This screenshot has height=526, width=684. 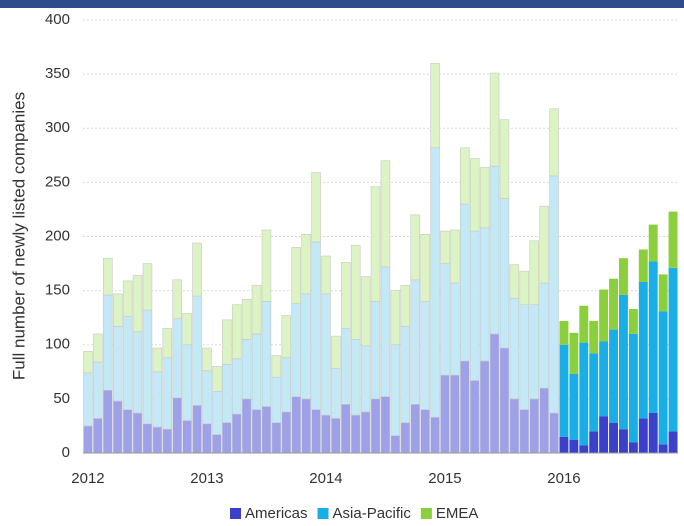 What do you see at coordinates (235, 513) in the screenshot?
I see `legend-swatch` at bounding box center [235, 513].